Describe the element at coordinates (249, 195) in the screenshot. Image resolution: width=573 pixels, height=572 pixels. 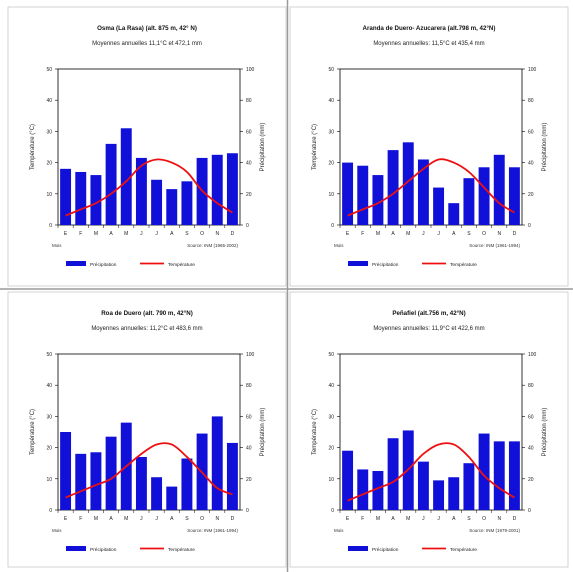
I see `y2-tick-label: 20` at that location.